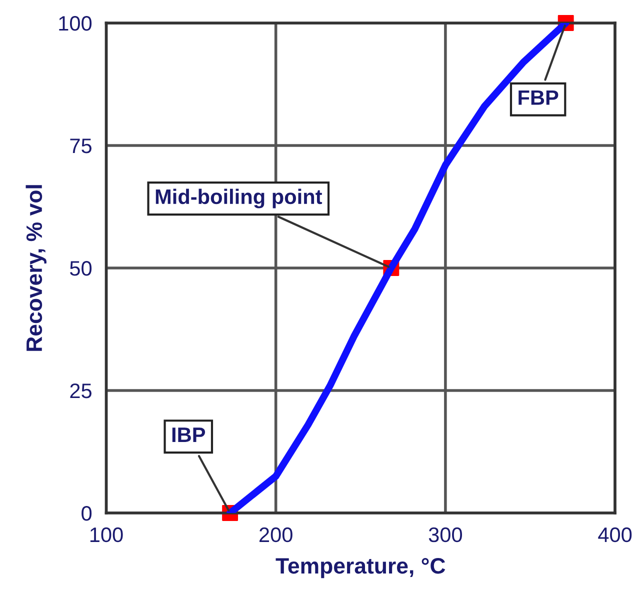 The image size is (640, 599). Describe the element at coordinates (239, 198) in the screenshot. I see `annotation: Mid-boiling point` at that location.